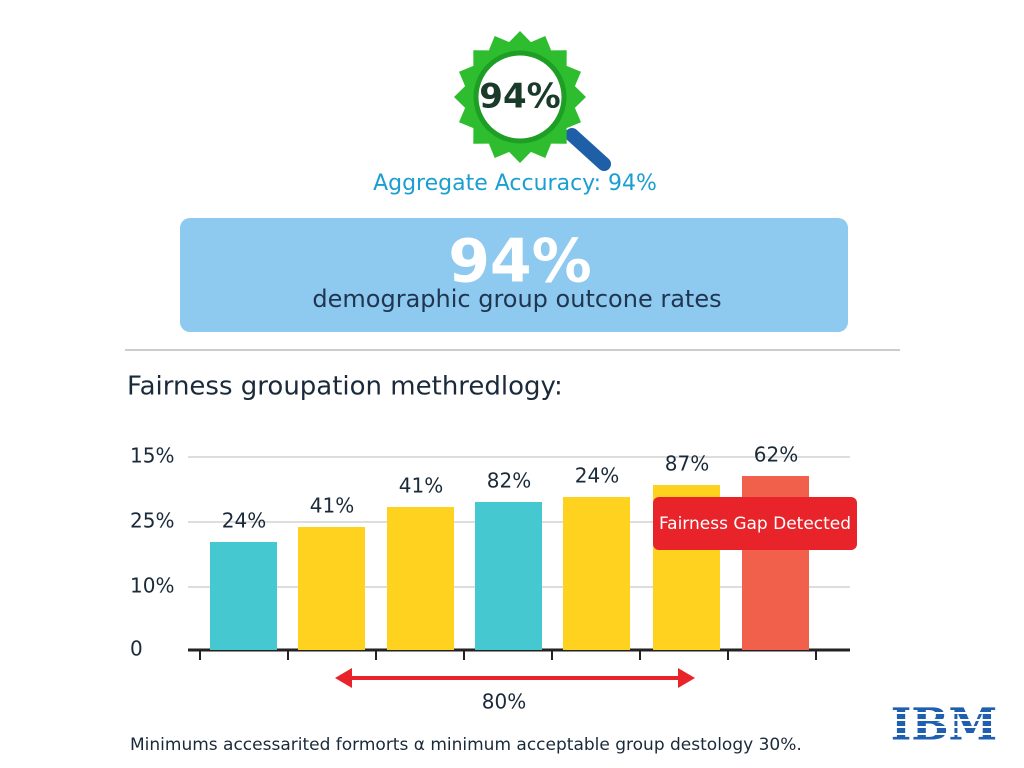 The width and height of the screenshot is (1024, 768). Describe the element at coordinates (520, 262) in the screenshot. I see `panel-big: 94%` at that location.